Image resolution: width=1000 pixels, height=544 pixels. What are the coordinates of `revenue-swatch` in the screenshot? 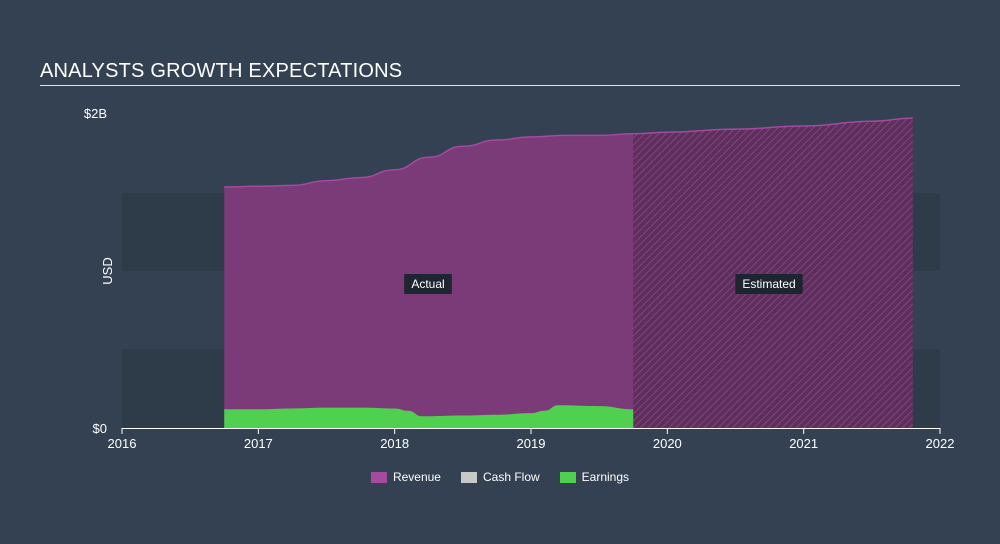 It's located at (378, 477).